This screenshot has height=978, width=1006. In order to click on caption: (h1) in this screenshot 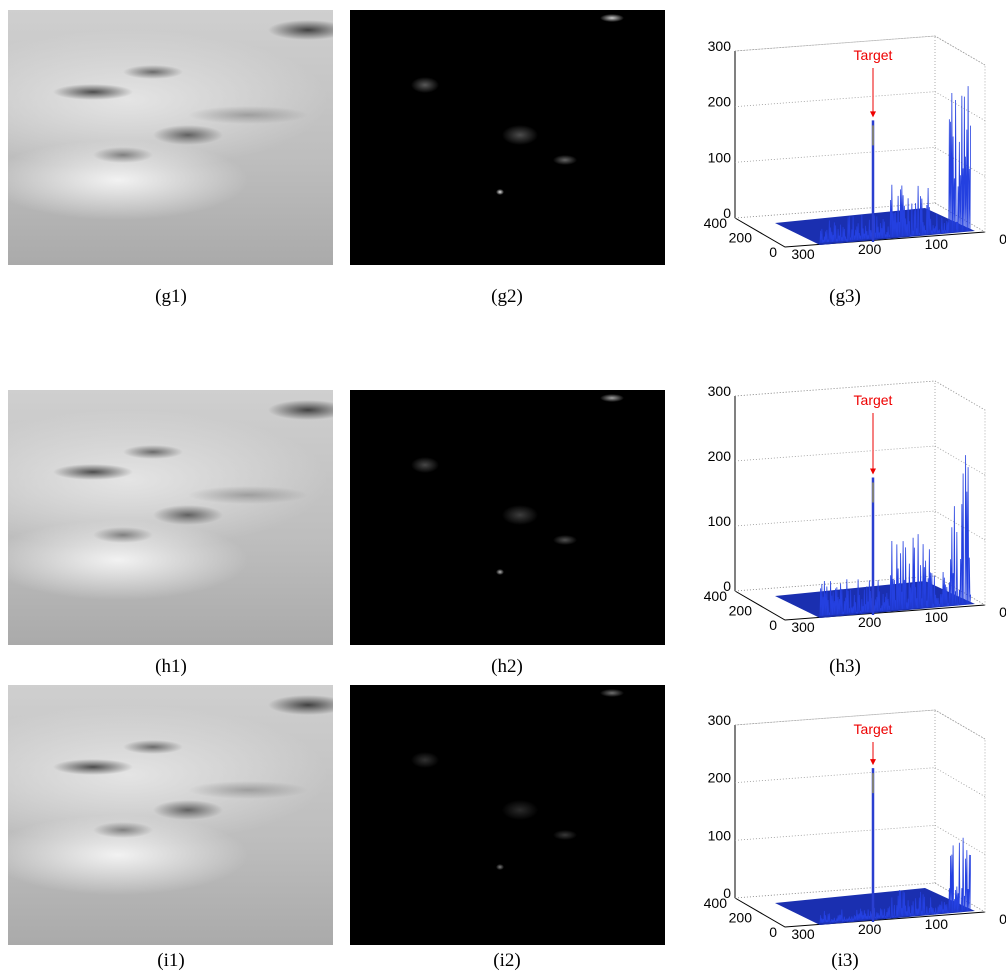, I will do `click(171, 666)`.